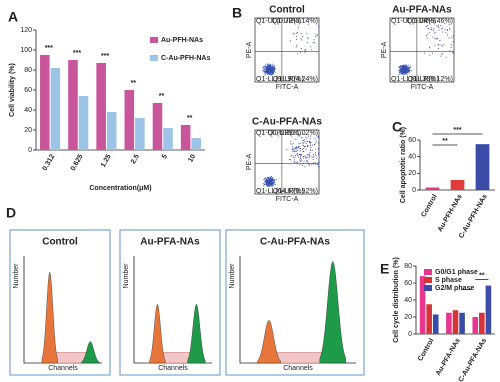 This screenshot has width=500, height=382. I want to click on axis-label: FITC-A, so click(287, 199).